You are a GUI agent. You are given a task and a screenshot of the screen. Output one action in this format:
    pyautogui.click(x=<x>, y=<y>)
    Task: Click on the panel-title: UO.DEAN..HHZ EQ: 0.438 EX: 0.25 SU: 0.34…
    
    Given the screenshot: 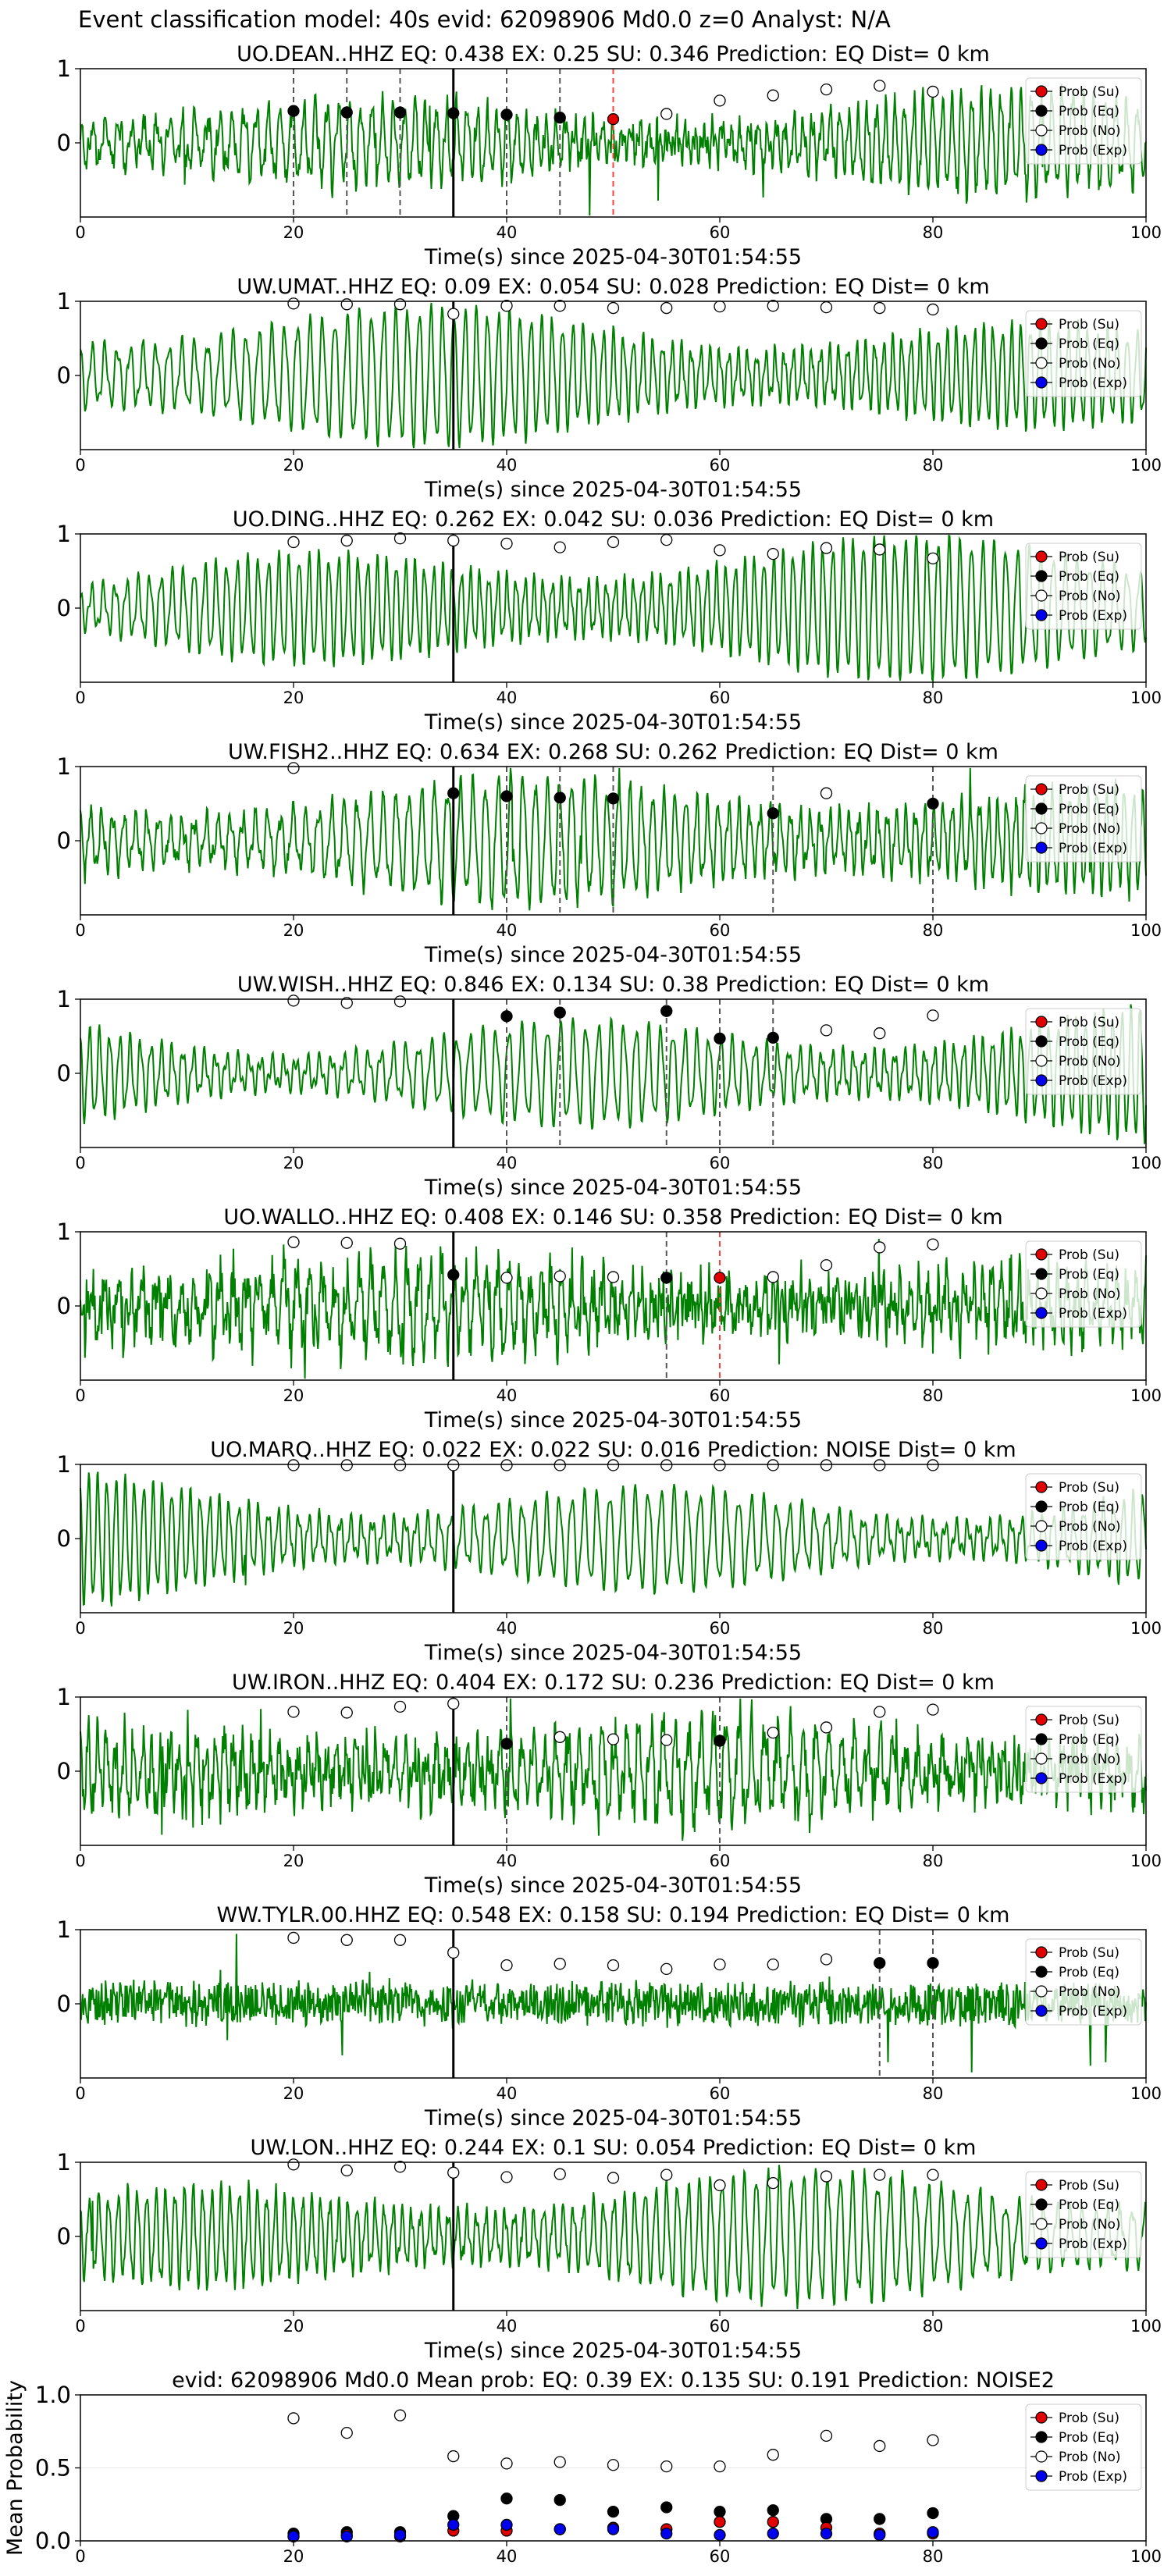 What is the action you would take?
    pyautogui.click(x=613, y=54)
    